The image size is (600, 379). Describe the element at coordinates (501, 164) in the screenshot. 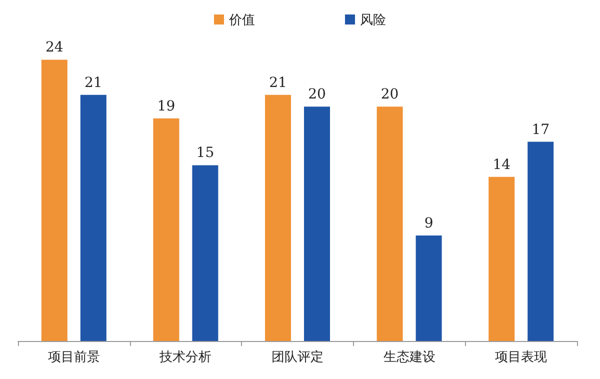

I see `data-label: 14` at that location.